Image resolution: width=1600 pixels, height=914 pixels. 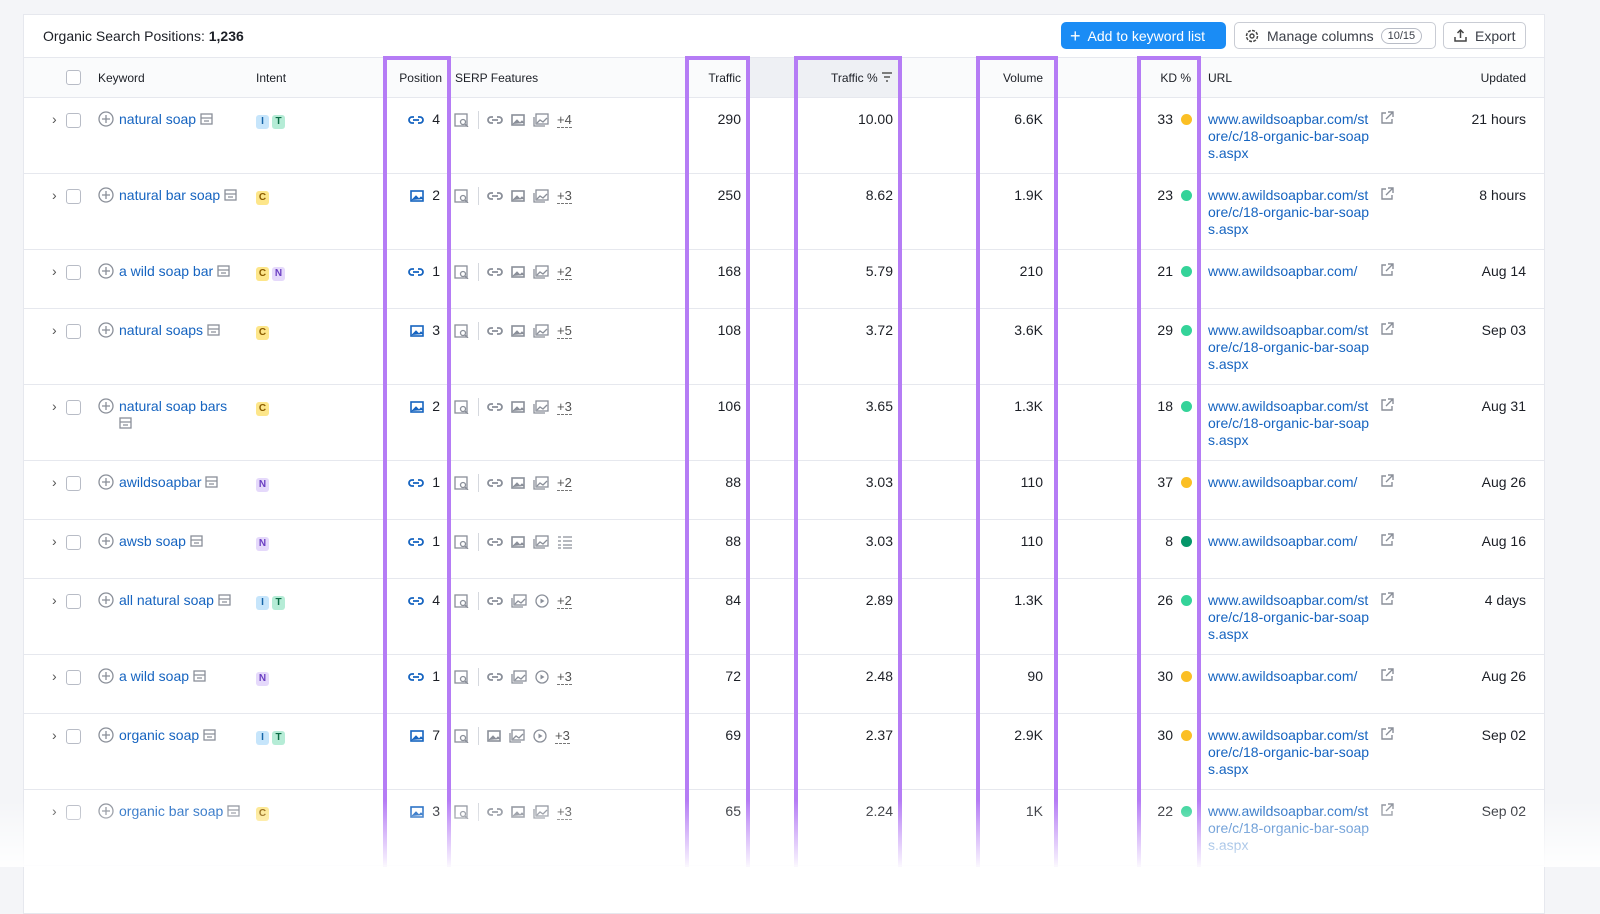 What do you see at coordinates (1470, 827) in the screenshot?
I see `updated-cell: Sep 02` at bounding box center [1470, 827].